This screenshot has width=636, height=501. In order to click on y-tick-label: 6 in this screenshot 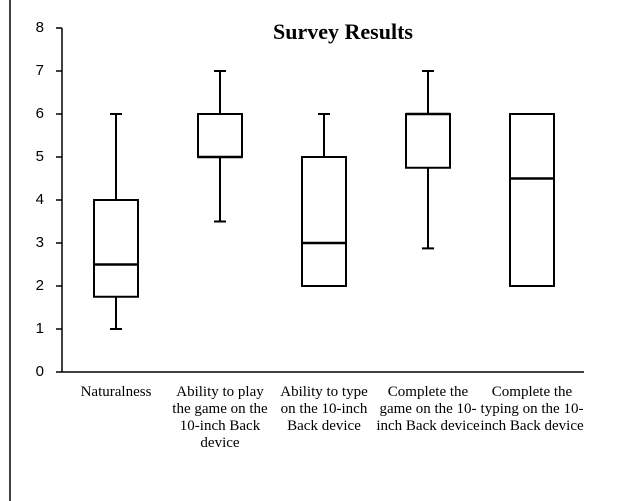, I will do `click(40, 113)`.